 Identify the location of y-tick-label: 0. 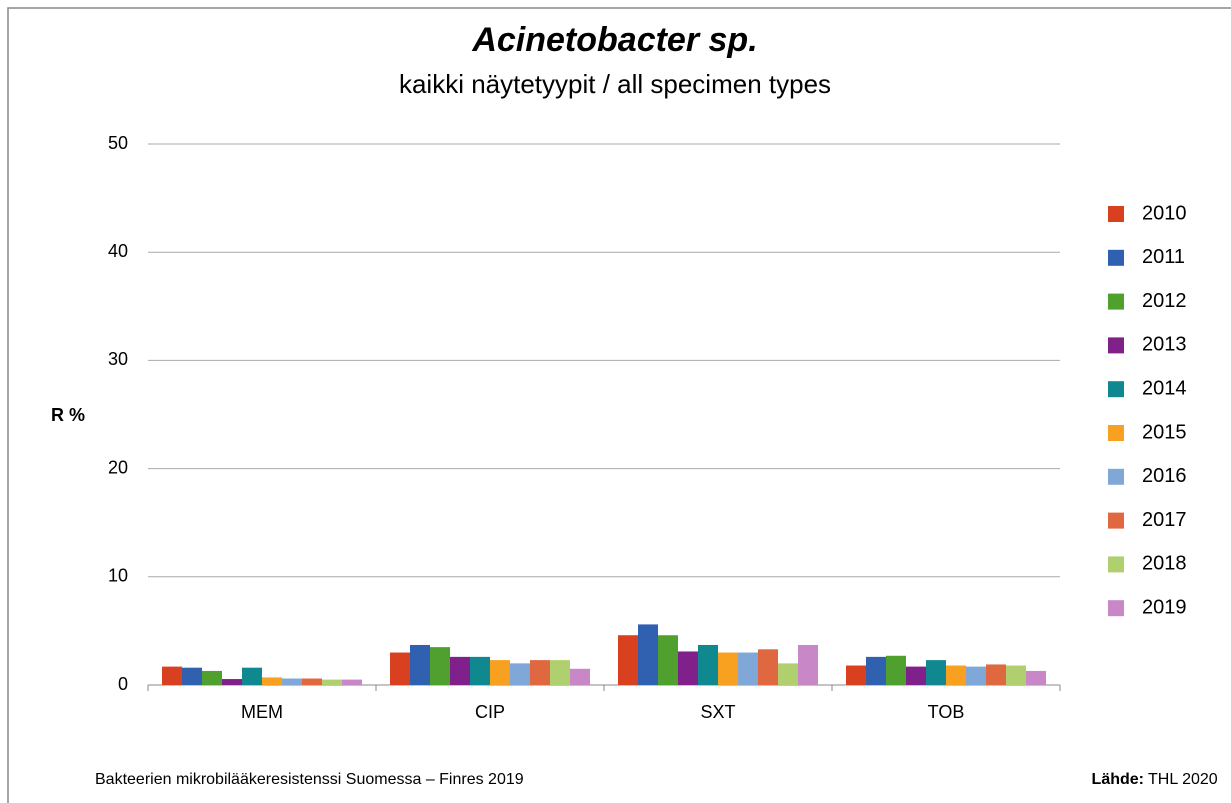
(123, 684).